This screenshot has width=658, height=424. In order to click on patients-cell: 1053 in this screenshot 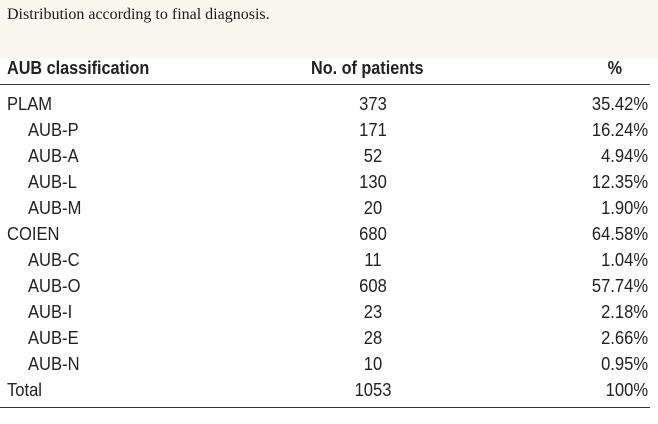, I will do `click(373, 390)`.